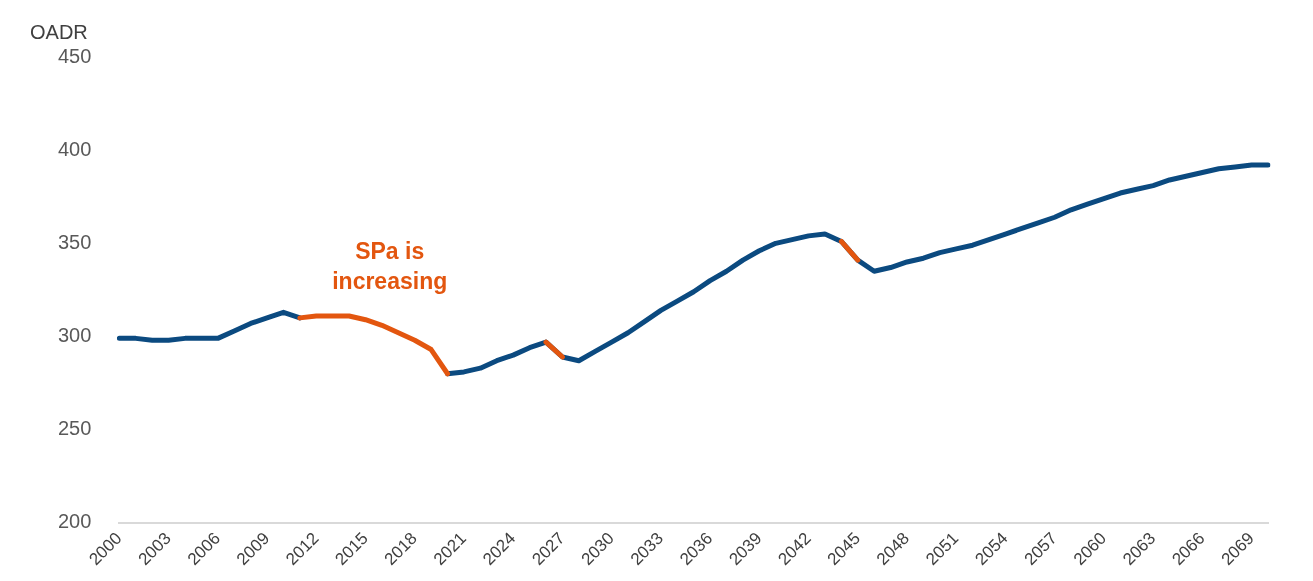 The width and height of the screenshot is (1313, 581). I want to click on y-tick-label: 400, so click(74, 148).